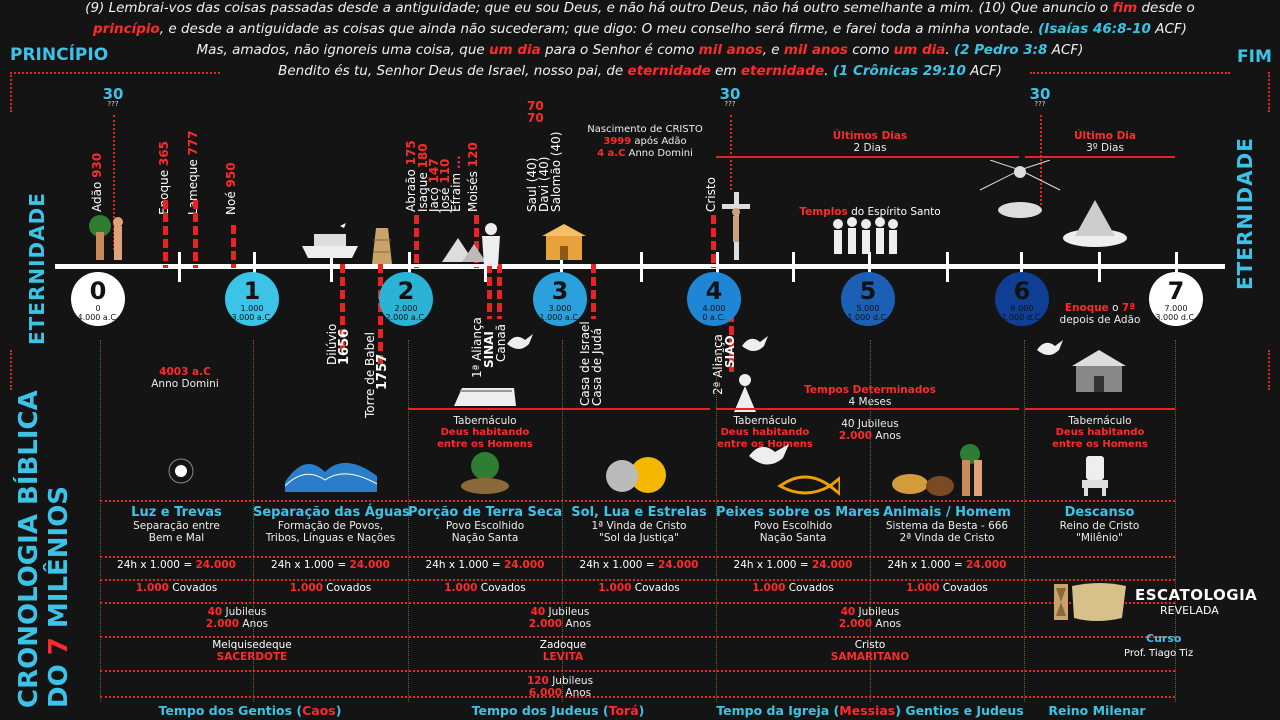 This screenshot has height=720, width=1280. Describe the element at coordinates (380, 316) in the screenshot. I see `marker-babel` at that location.